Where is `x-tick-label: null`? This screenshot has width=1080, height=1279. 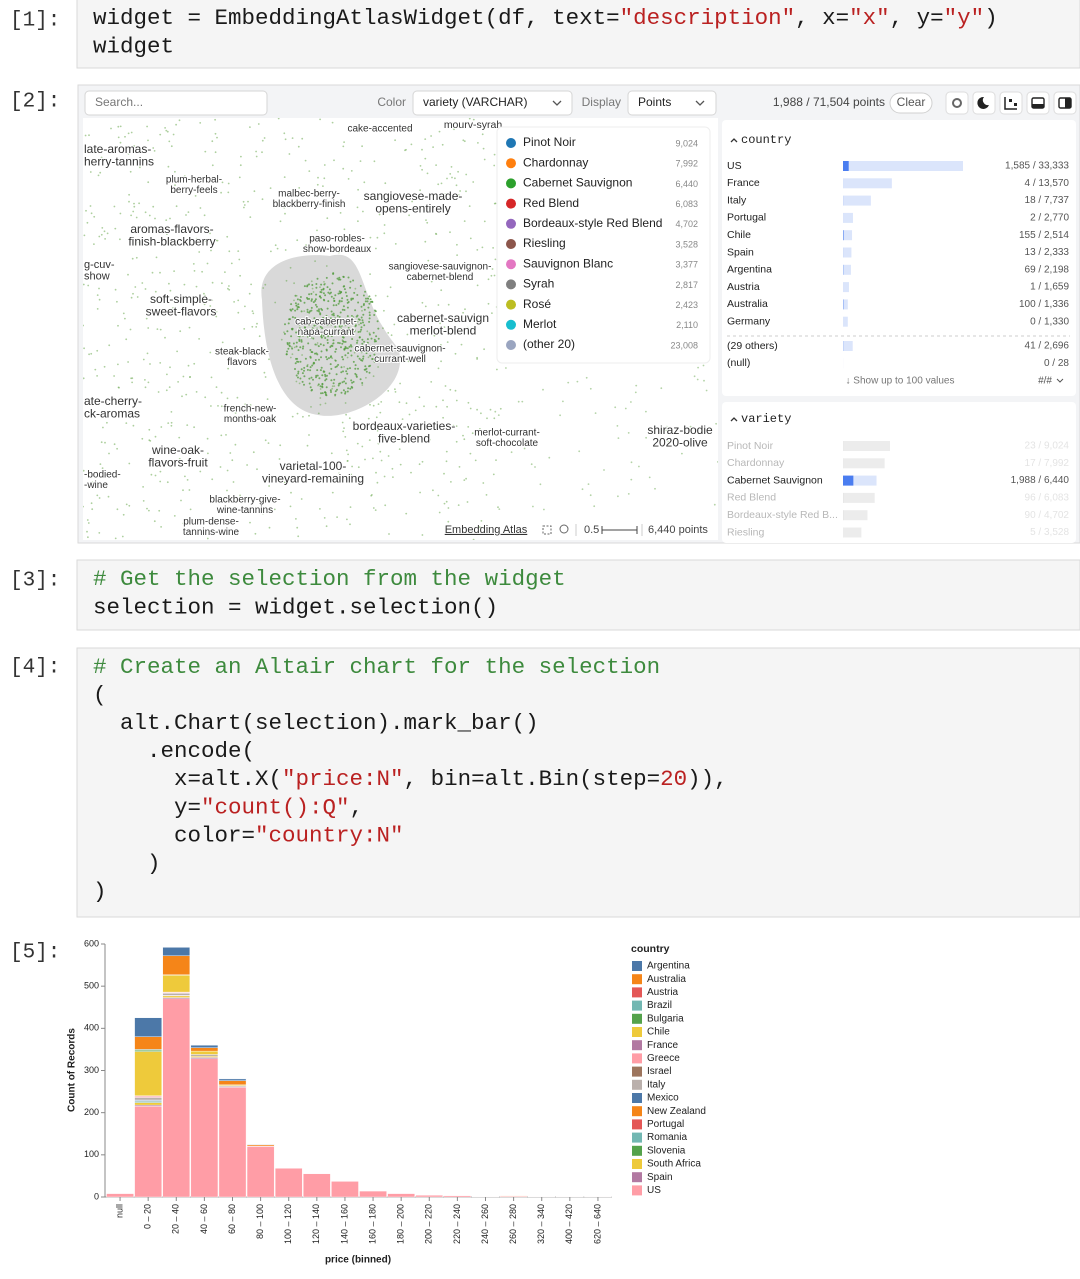
x-tick-label: null is located at coordinates (119, 1211).